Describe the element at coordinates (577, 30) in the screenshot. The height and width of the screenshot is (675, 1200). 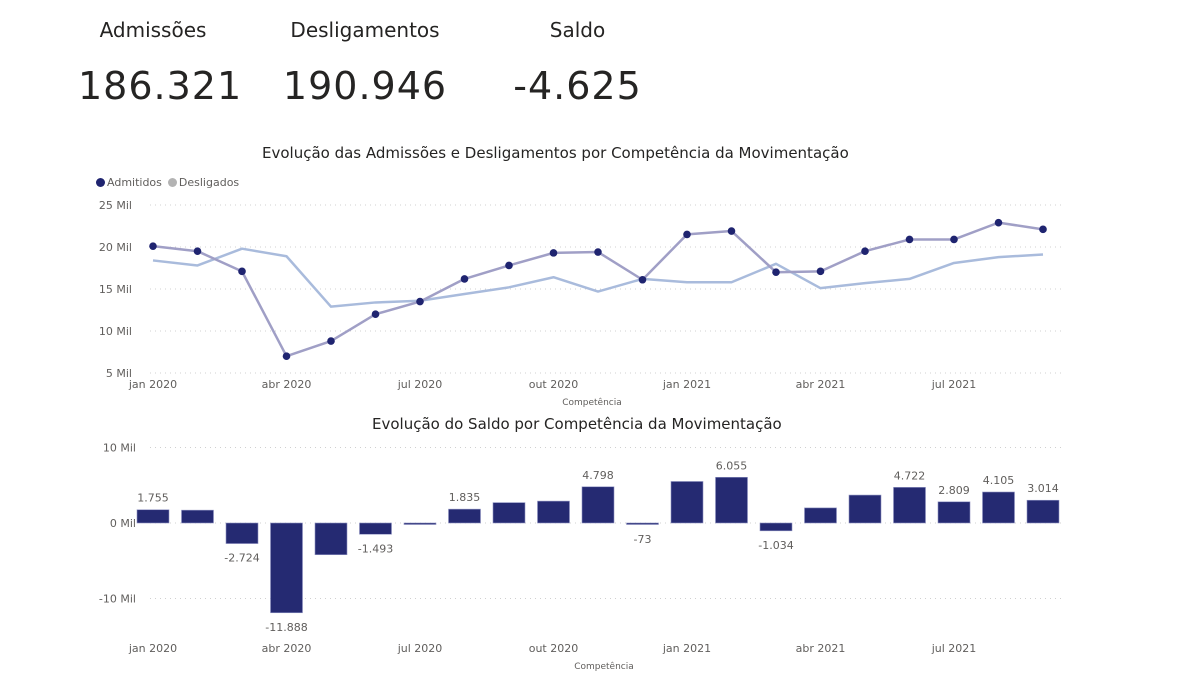
I see `kpi-saldo-label: Saldo` at that location.